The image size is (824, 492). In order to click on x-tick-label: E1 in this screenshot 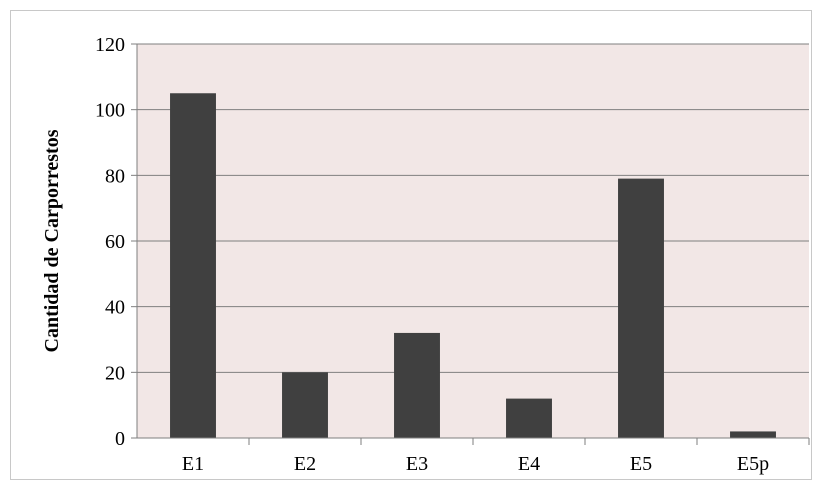, I will do `click(193, 464)`.